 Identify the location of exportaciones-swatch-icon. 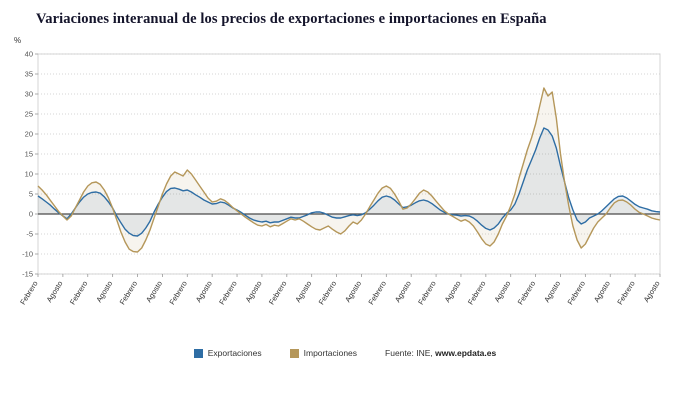
(198, 353).